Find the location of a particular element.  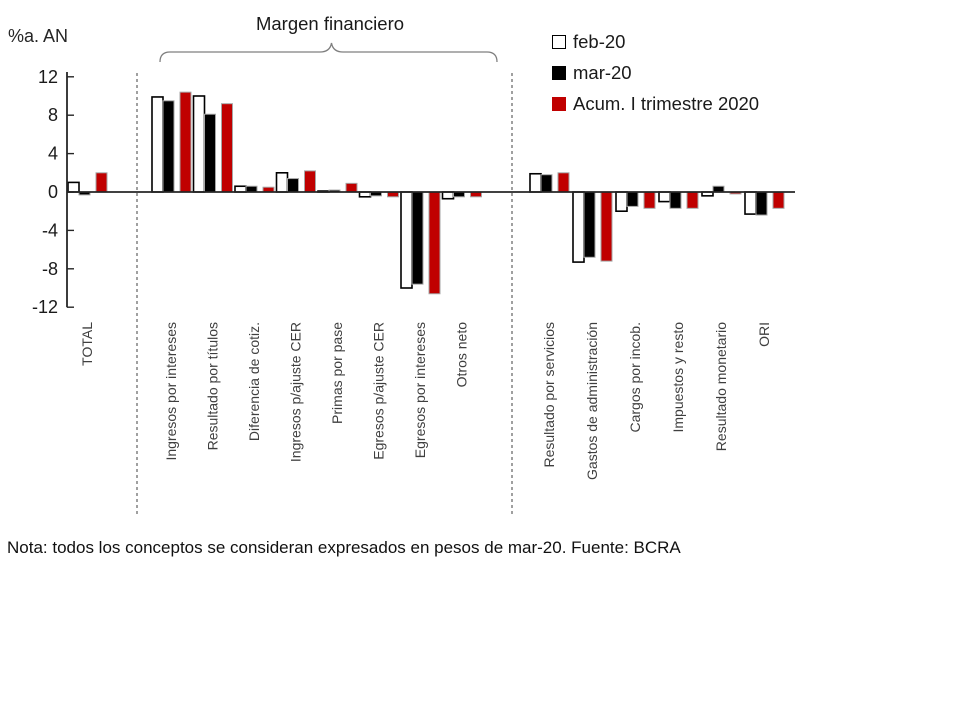

category-label: Resultado monetario is located at coordinates (721, 386).